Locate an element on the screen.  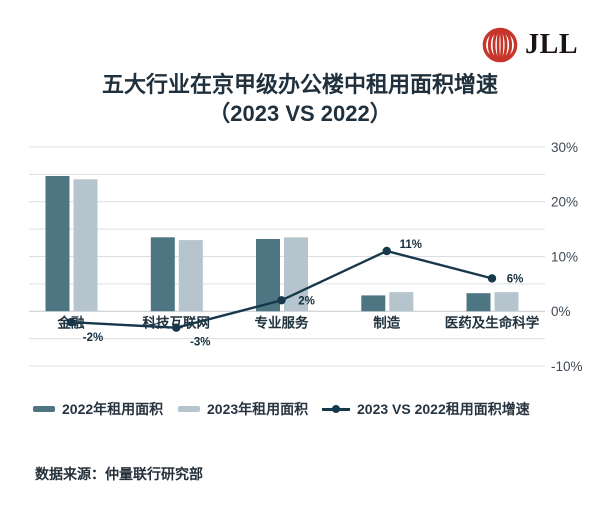
data-label: 2% is located at coordinates (306, 301).